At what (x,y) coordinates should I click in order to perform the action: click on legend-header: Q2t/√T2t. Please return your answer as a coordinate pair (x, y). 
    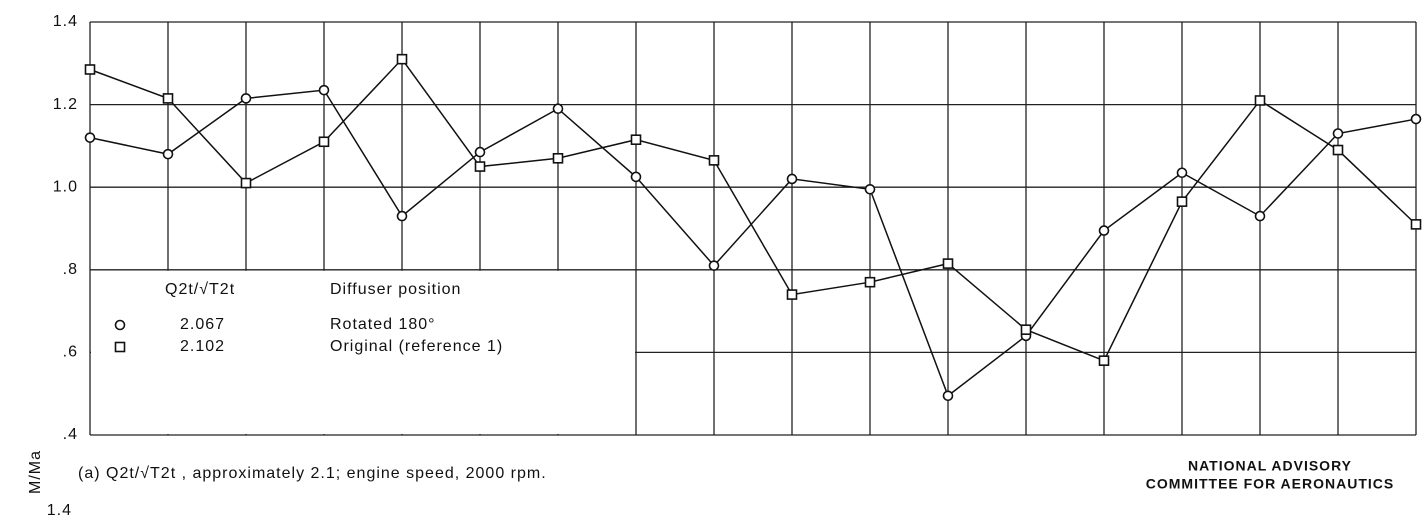
    Looking at the image, I should click on (200, 289).